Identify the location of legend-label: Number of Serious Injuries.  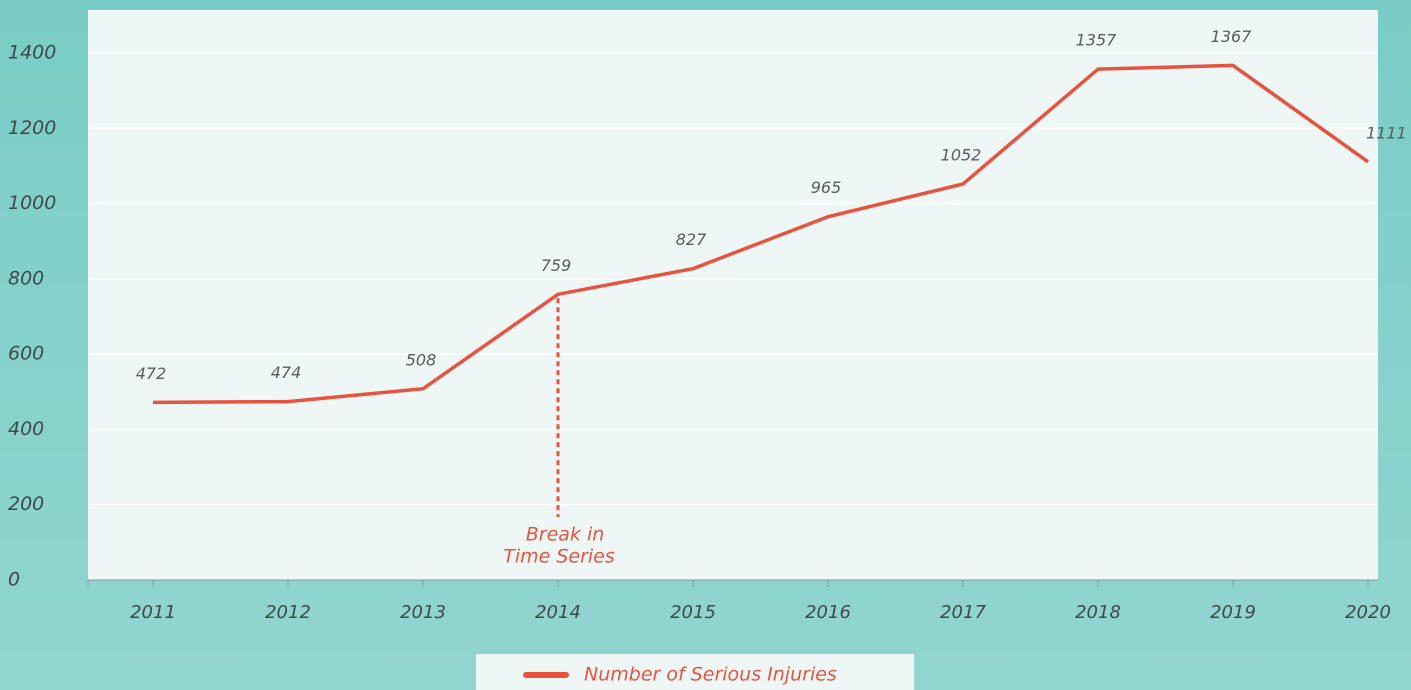
(710, 675).